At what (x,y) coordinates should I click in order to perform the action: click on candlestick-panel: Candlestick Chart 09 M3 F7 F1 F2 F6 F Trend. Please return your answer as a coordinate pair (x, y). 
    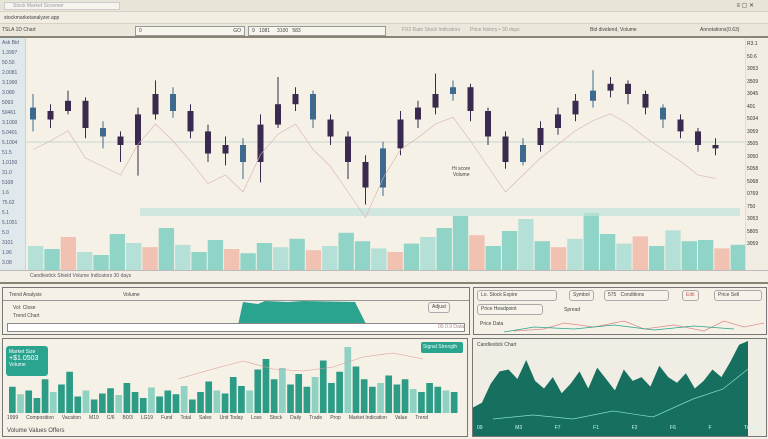
    Looking at the image, I should click on (619, 387).